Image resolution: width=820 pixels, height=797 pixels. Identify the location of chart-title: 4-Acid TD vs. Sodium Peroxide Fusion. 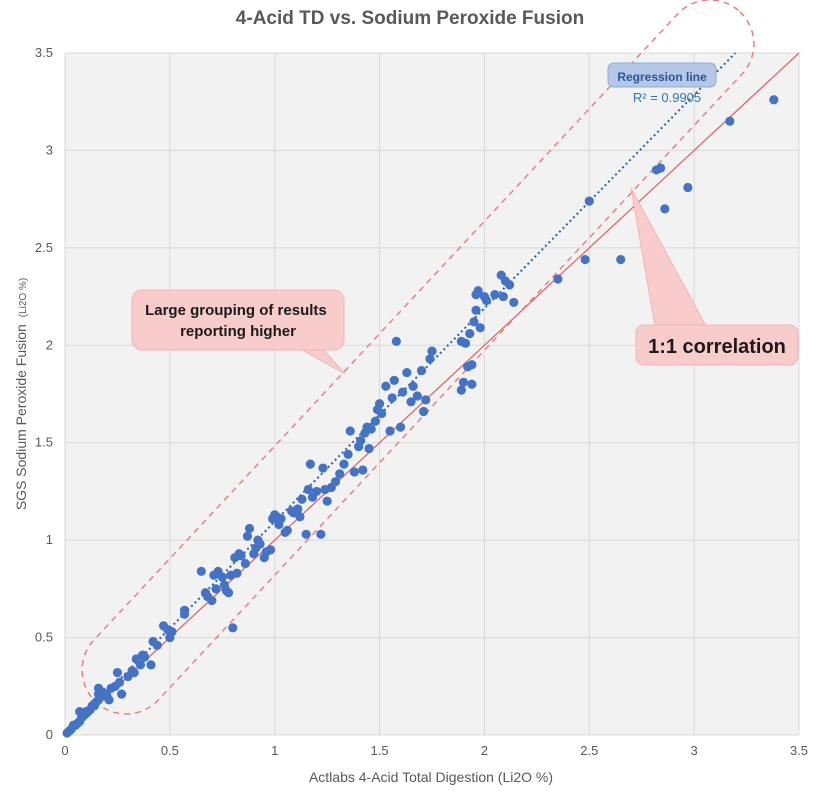
(410, 18).